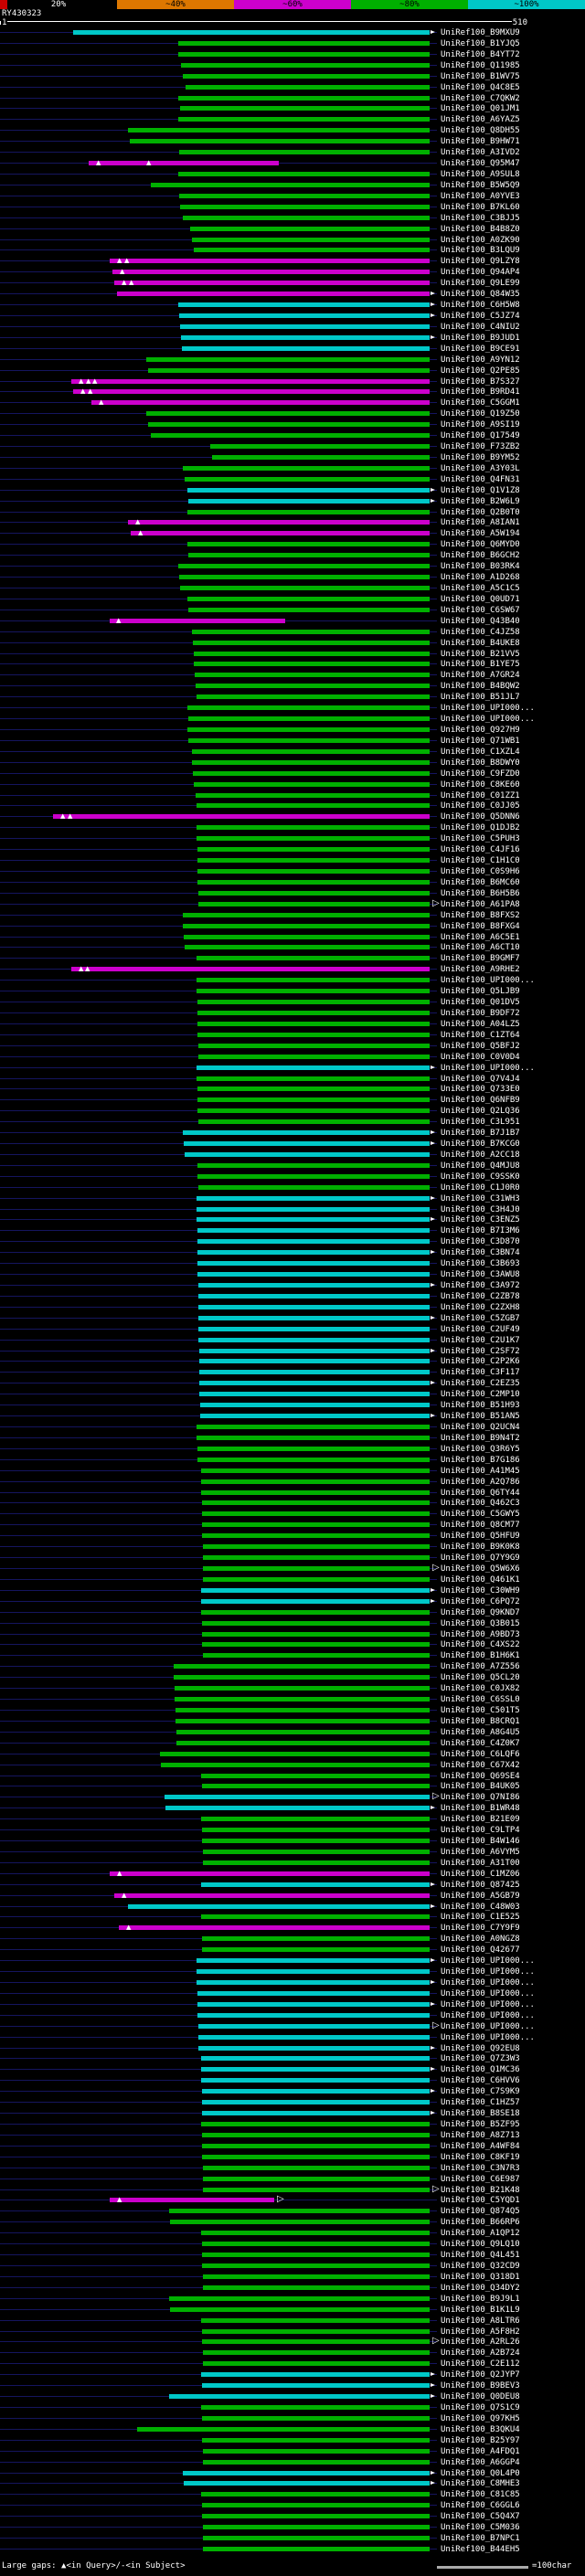  I want to click on hit-label: UniRef100_A0YVE3, so click(481, 196).